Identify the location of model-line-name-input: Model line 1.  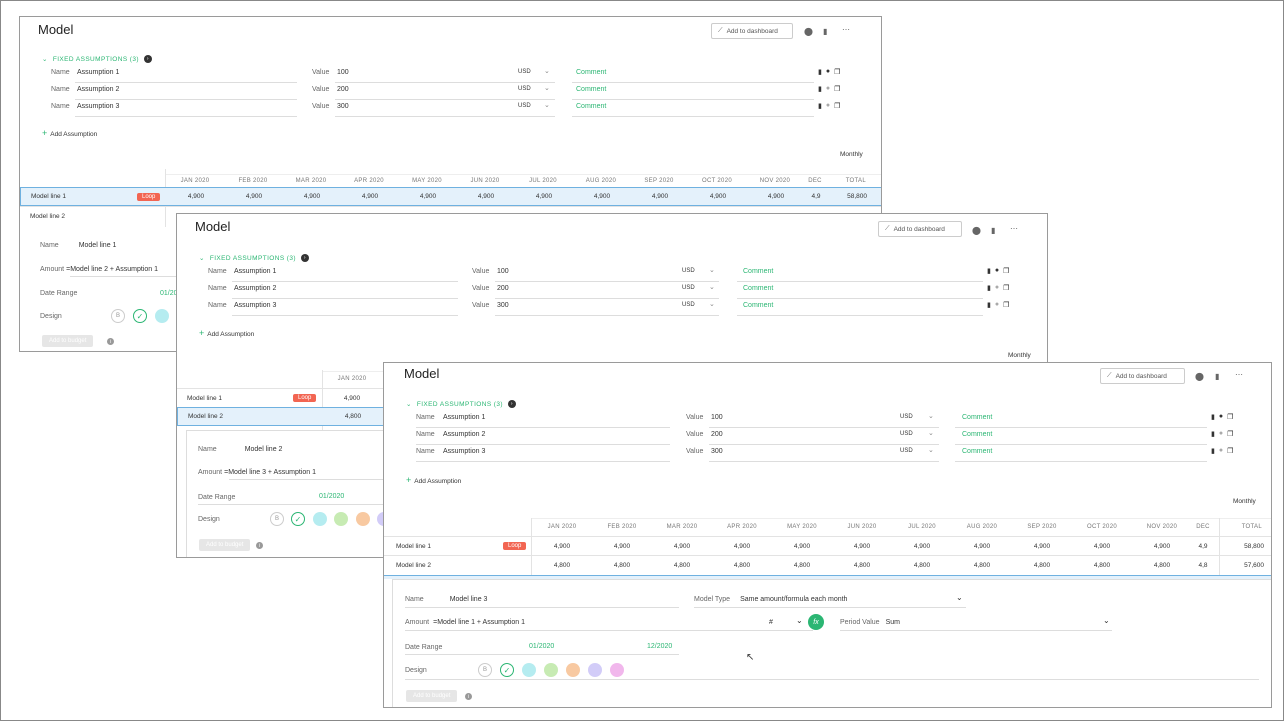
(97, 245).